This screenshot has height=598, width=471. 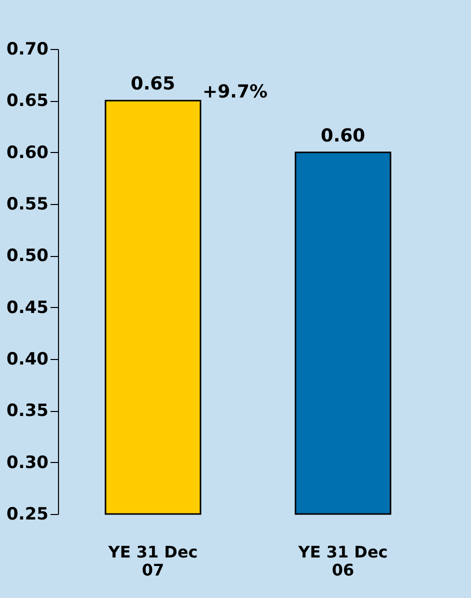 What do you see at coordinates (27, 360) in the screenshot?
I see `y-tick-label: 0.40` at bounding box center [27, 360].